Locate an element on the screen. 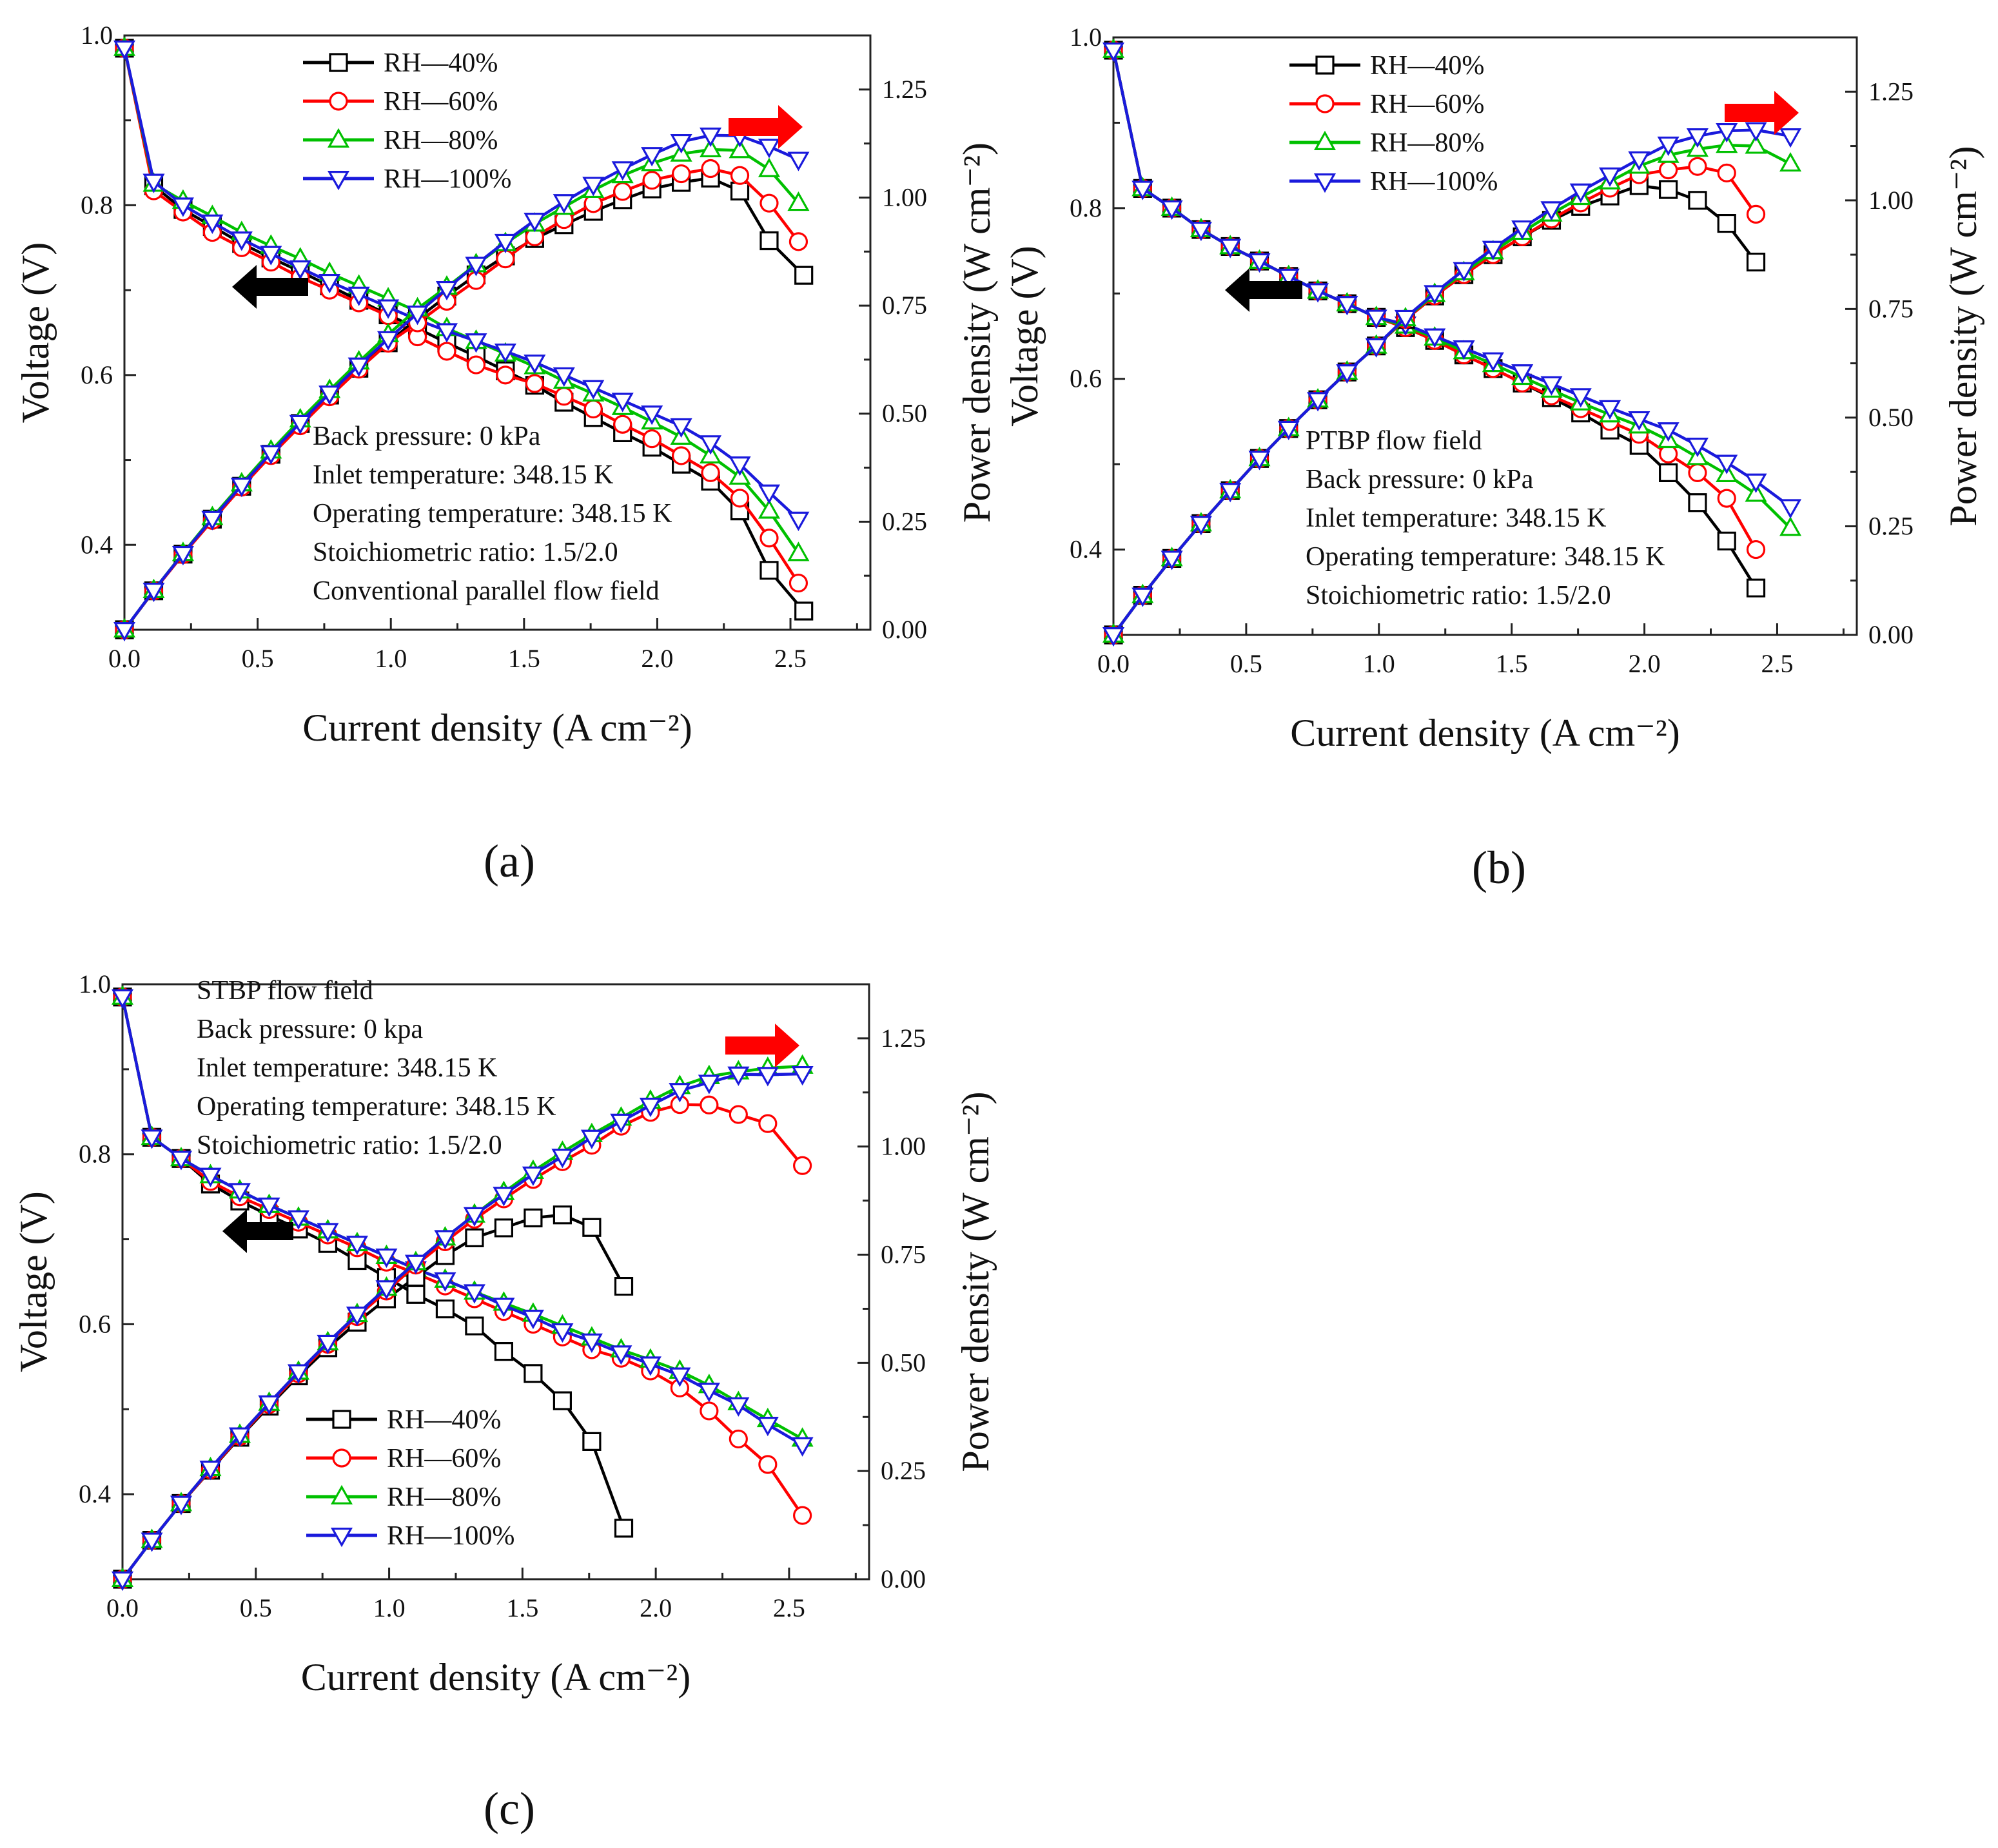 The image size is (1998, 1848). x-tick-label: 2.0 is located at coordinates (1645, 663).